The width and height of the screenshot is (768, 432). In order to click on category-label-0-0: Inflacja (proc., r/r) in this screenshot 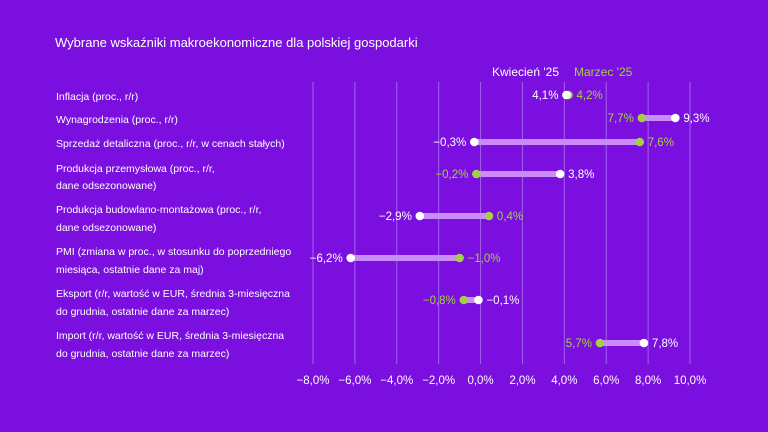, I will do `click(97, 97)`.